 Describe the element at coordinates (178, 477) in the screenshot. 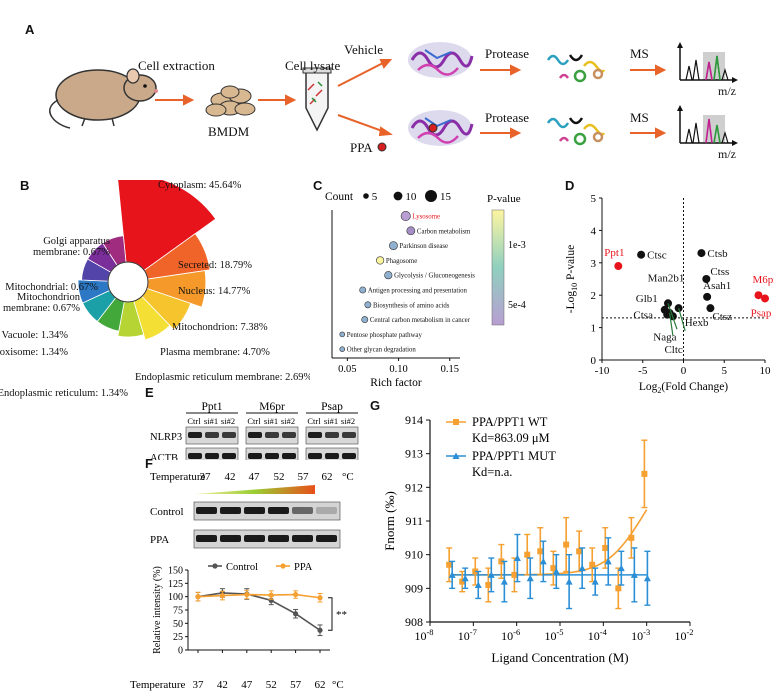

I see `temperature-label: Temperature` at that location.